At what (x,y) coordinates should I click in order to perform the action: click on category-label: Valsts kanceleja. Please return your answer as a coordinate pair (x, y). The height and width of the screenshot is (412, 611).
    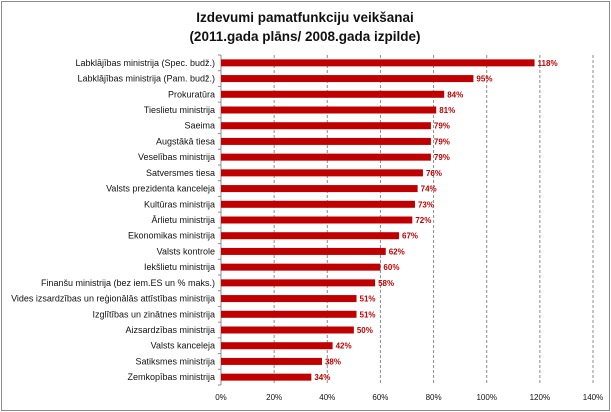
    Looking at the image, I should click on (183, 346).